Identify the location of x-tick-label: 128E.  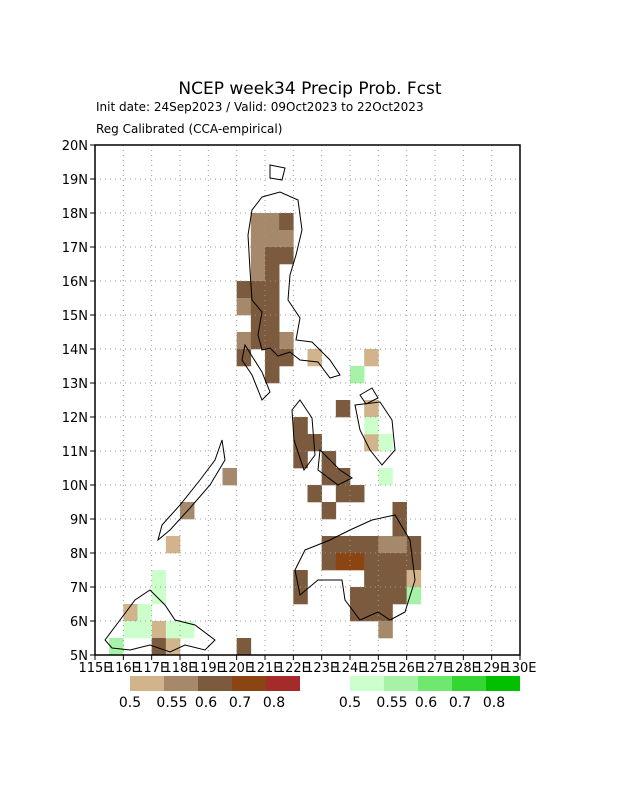
(463, 668).